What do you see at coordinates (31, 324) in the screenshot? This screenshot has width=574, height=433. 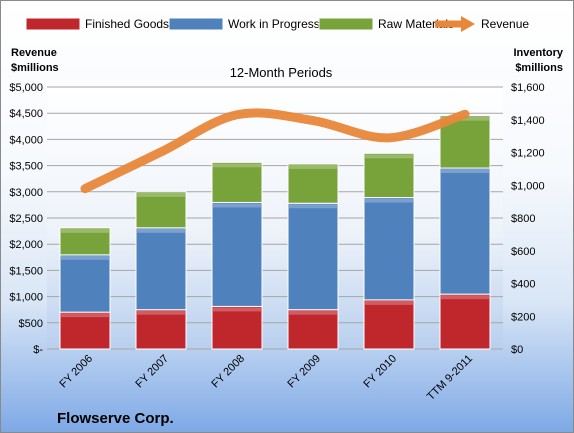 I see `left-tick-label: $500` at bounding box center [31, 324].